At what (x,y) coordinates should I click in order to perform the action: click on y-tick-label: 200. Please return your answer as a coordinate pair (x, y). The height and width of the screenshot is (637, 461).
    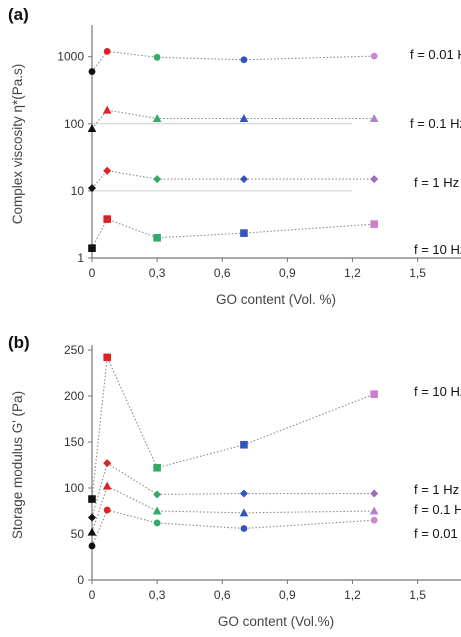
    Looking at the image, I should click on (74, 396).